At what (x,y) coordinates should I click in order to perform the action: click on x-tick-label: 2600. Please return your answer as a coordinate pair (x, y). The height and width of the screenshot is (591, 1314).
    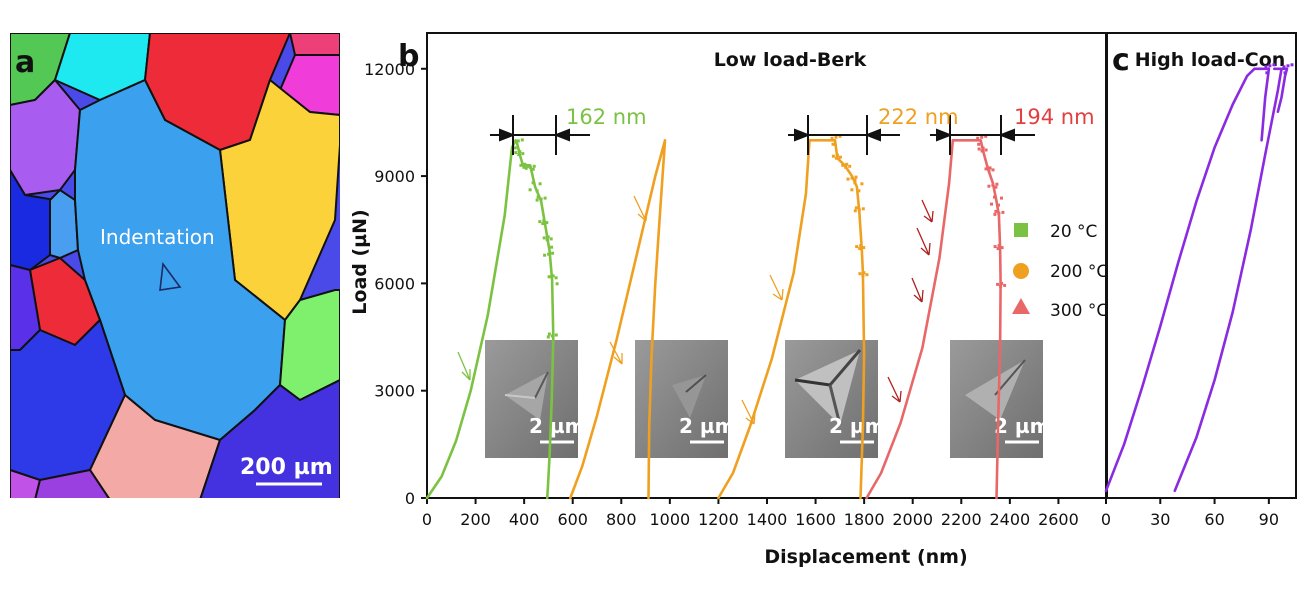
    Looking at the image, I should click on (1058, 519).